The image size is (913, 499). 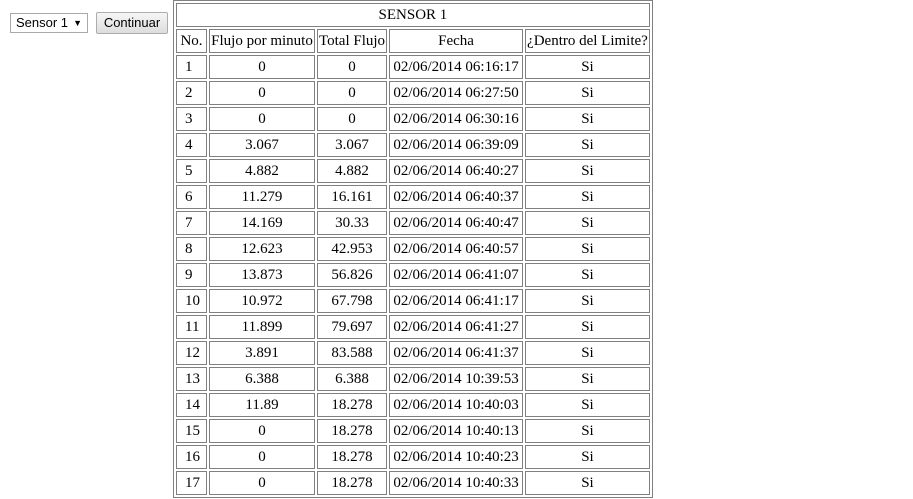 I want to click on controls-bar: Sensor 1 ▼ Continuar, so click(x=89, y=23).